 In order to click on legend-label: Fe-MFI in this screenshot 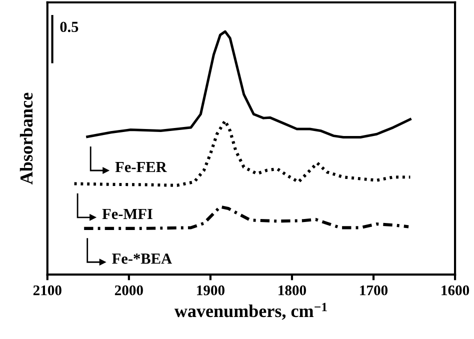, I will do `click(127, 214)`.